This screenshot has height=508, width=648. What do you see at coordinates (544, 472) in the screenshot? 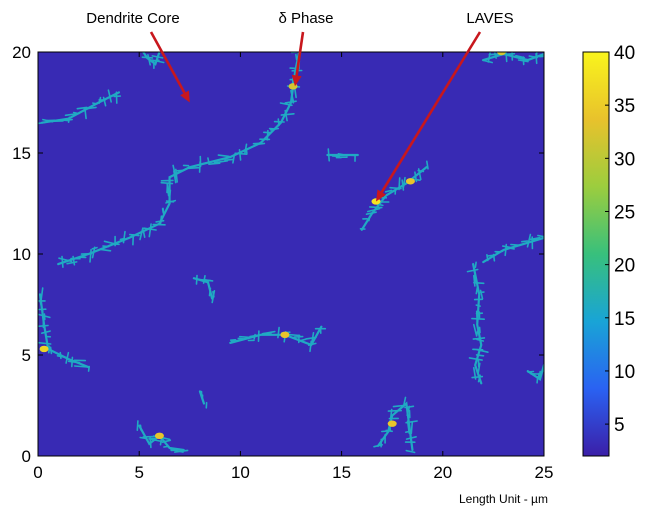
I see `x-tick-label: 25` at bounding box center [544, 472].